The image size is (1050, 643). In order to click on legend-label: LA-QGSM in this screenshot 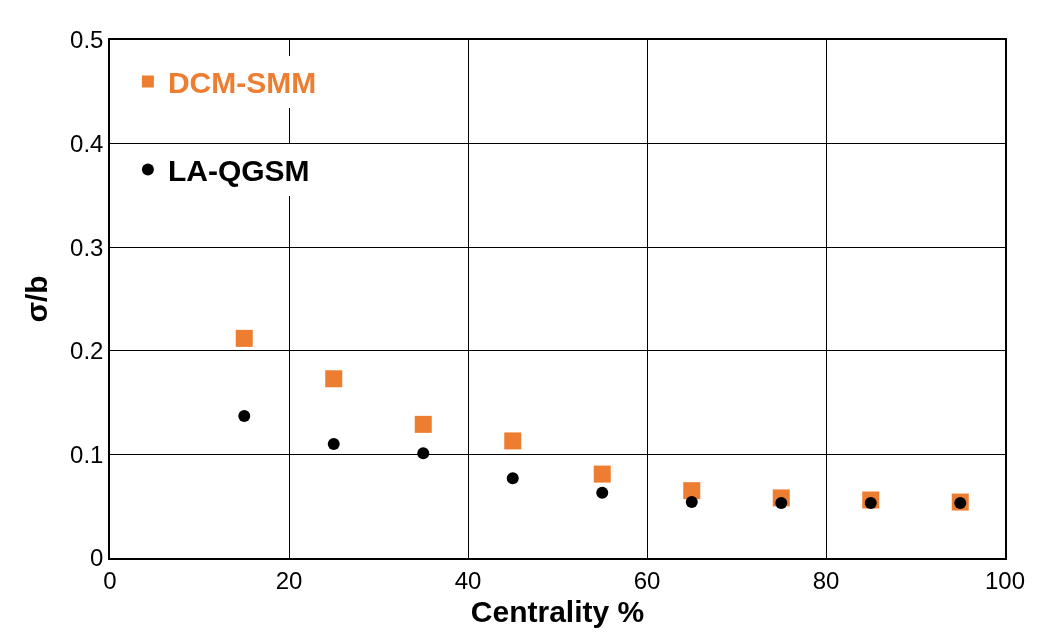, I will do `click(238, 171)`.